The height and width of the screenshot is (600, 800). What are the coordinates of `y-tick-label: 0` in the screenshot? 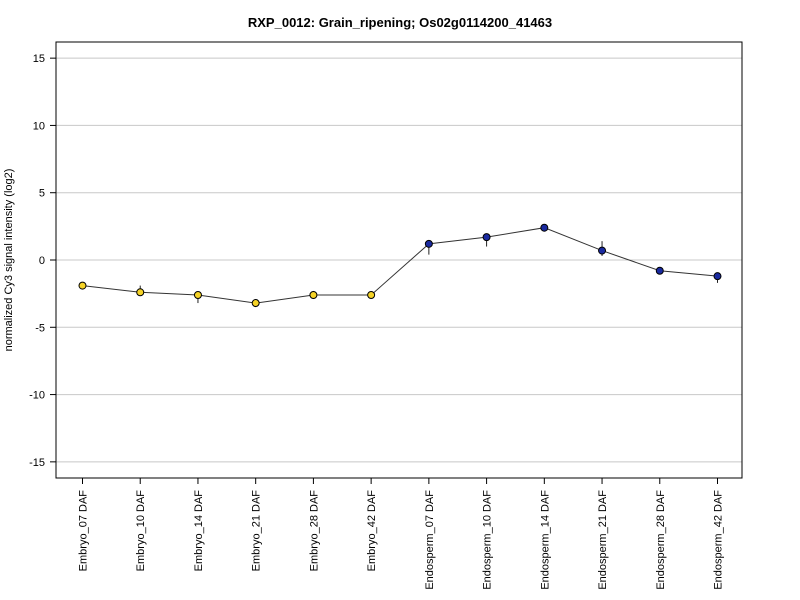 It's located at (42, 261).